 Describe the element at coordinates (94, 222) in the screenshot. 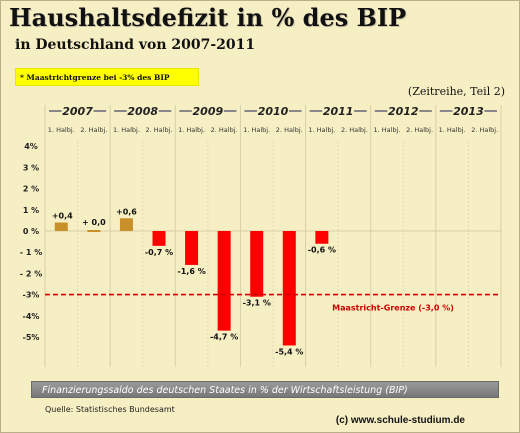

I see `data-label: + 0,0` at that location.